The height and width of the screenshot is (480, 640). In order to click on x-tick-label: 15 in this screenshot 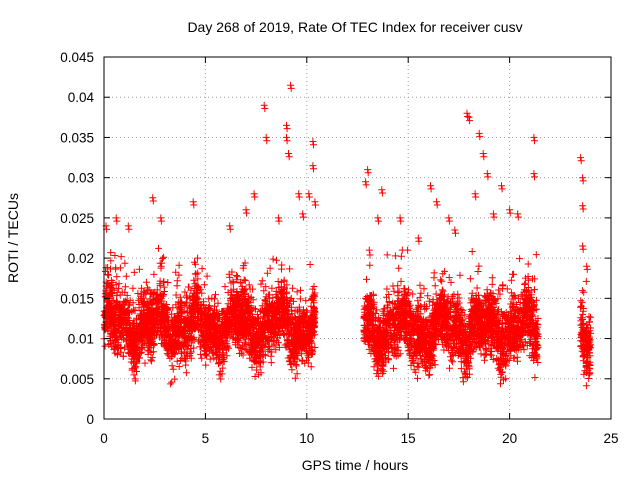, I will do `click(408, 438)`.